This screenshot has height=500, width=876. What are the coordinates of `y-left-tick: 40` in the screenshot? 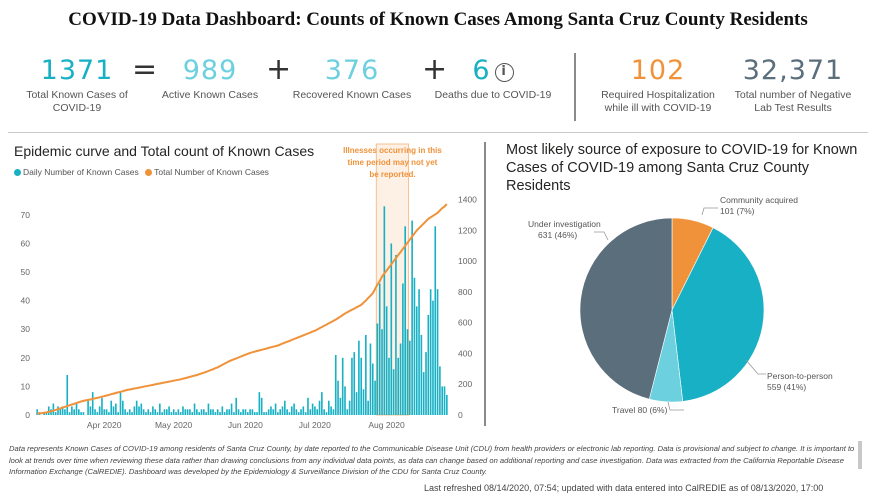 It's located at (26, 301).